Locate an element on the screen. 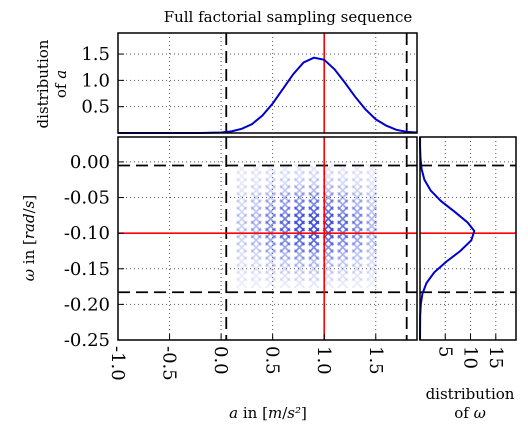  right-x-tick-label: 10 is located at coordinates (470, 357).